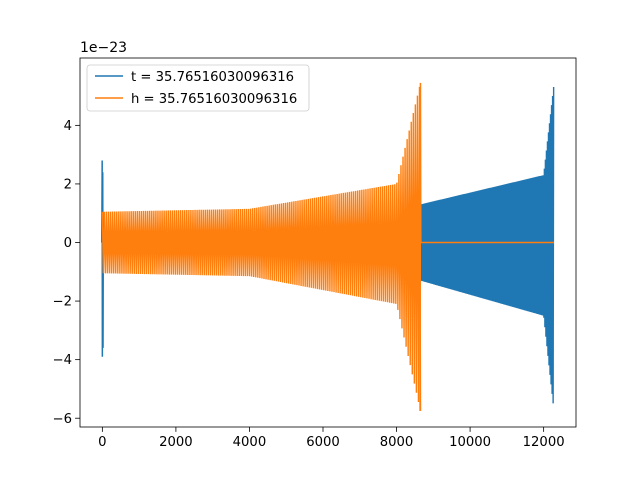 Image resolution: width=640 pixels, height=480 pixels. Describe the element at coordinates (62, 302) in the screenshot. I see `y-tick-label: −2` at that location.